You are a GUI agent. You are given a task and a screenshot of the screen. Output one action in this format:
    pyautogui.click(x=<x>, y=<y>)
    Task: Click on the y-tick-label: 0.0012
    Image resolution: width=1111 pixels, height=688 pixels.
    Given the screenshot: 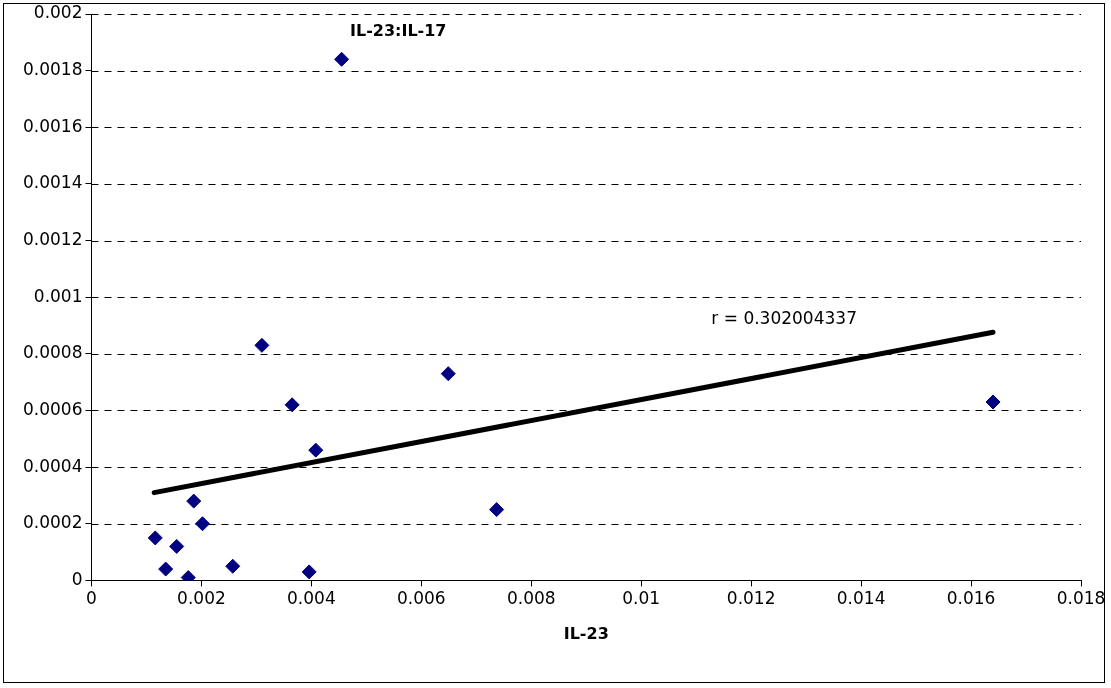 What is the action you would take?
    pyautogui.click(x=53, y=238)
    